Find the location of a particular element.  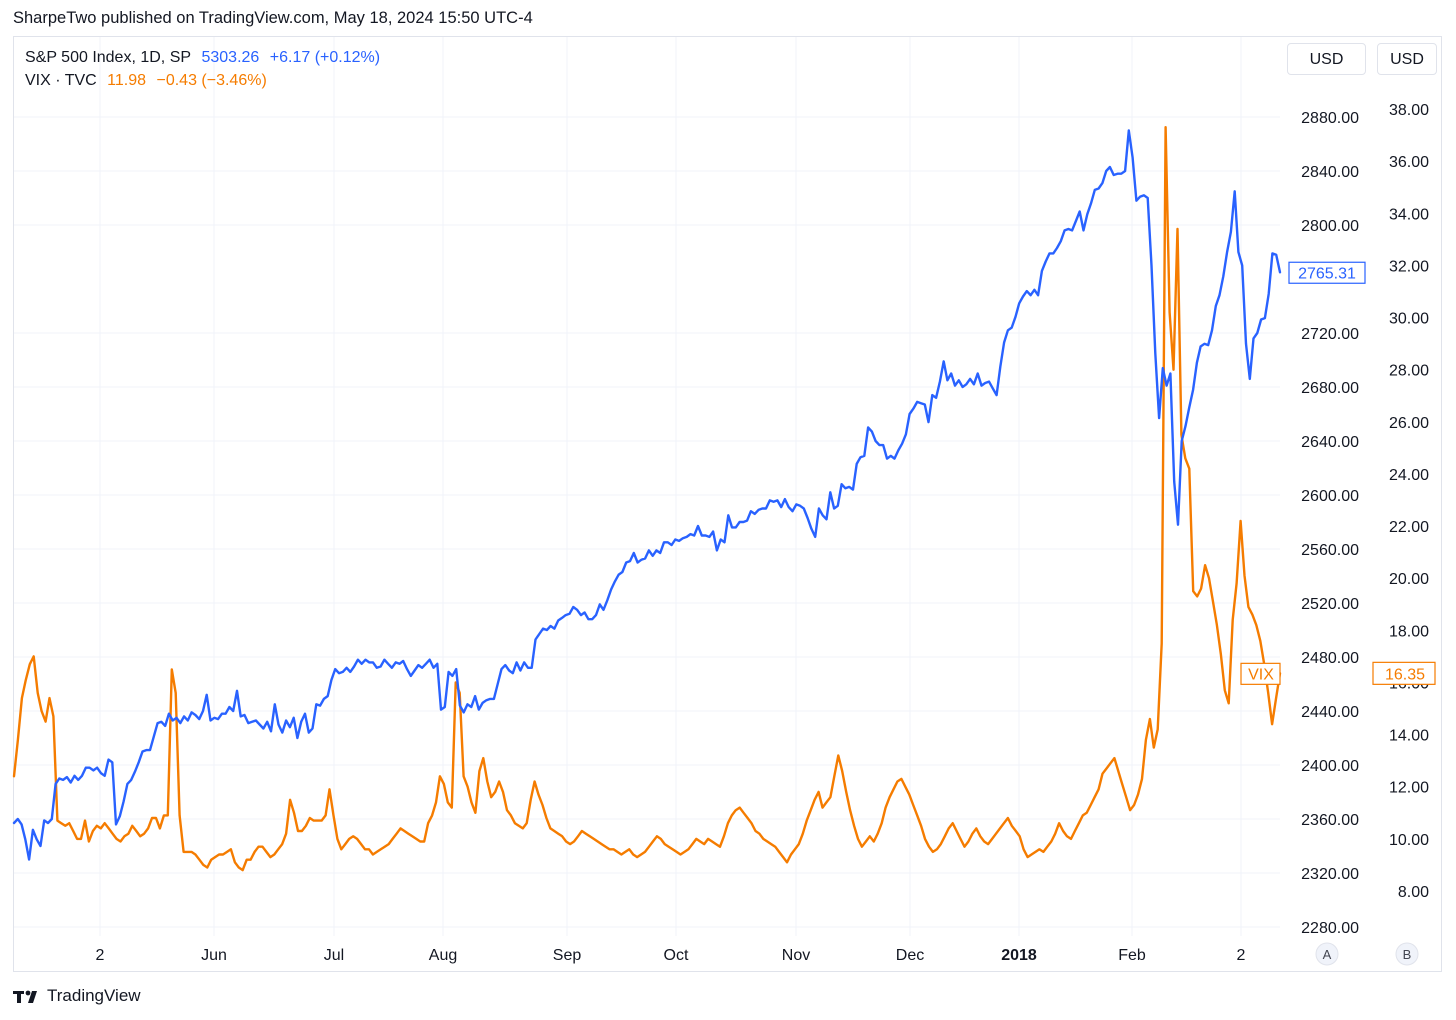

x-tick-label: Sep is located at coordinates (567, 955).